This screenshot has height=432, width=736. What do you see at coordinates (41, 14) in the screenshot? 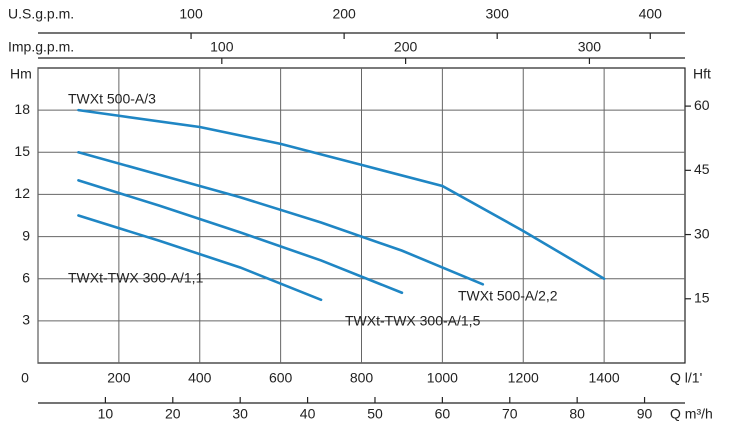
I see `us-gpm-label: U.S.g.p.m.` at bounding box center [41, 14].